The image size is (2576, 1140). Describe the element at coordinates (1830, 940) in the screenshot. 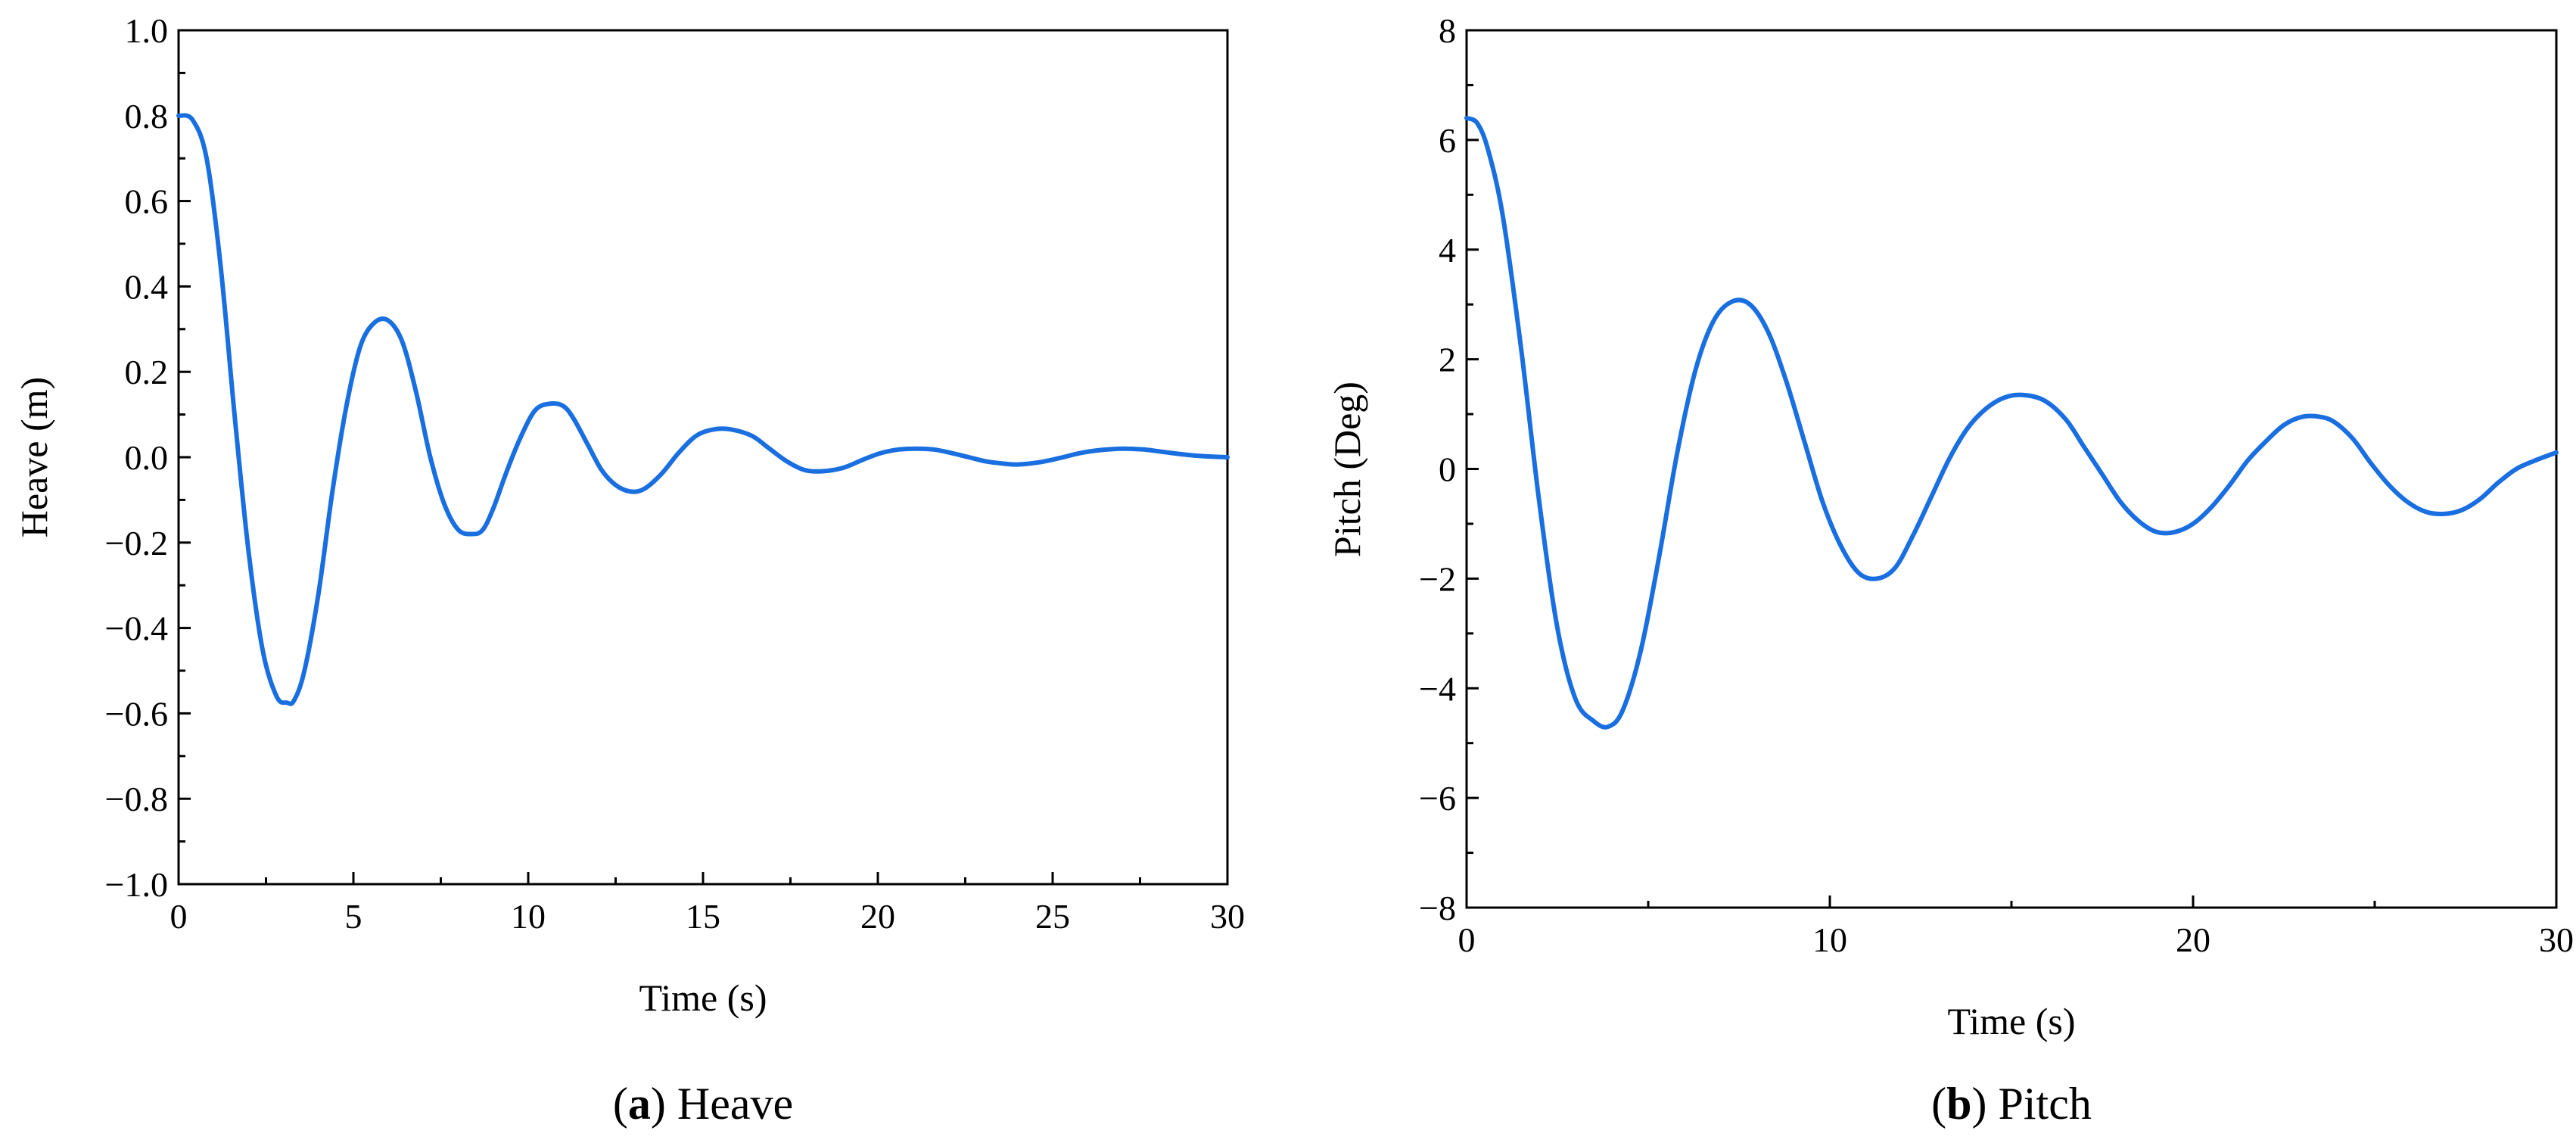

I see `pitch-x-tick-label: 10` at that location.